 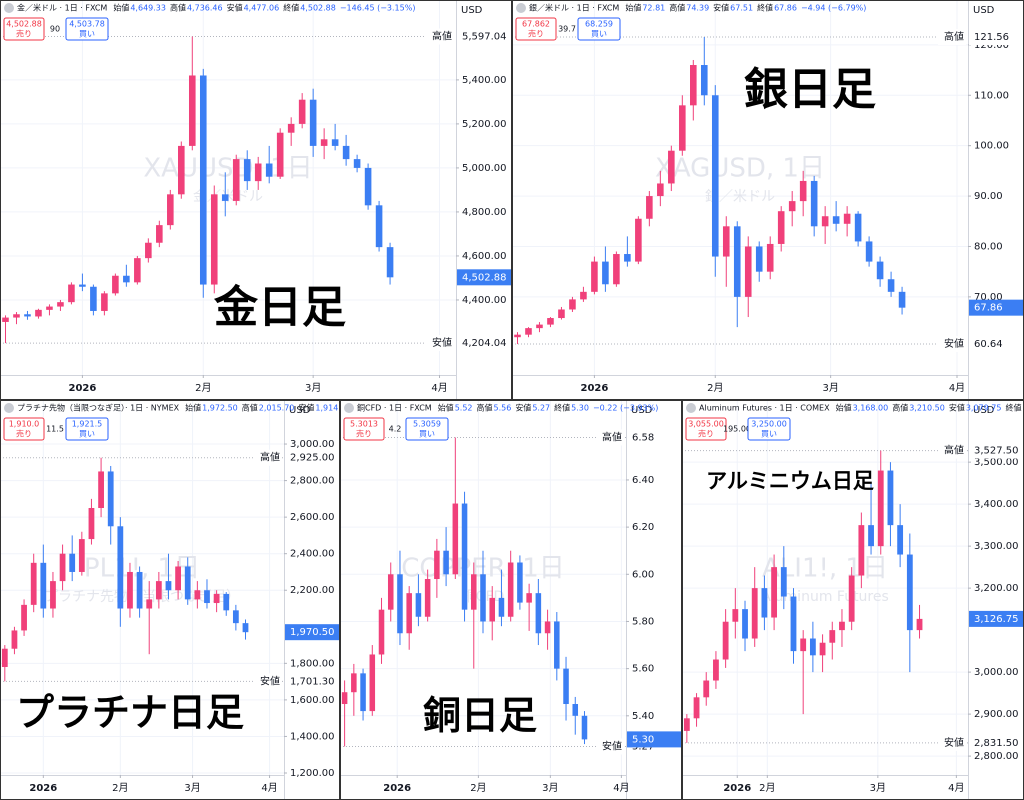 What do you see at coordinates (268, 681) in the screenshot?
I see `low-tag-bg` at bounding box center [268, 681].